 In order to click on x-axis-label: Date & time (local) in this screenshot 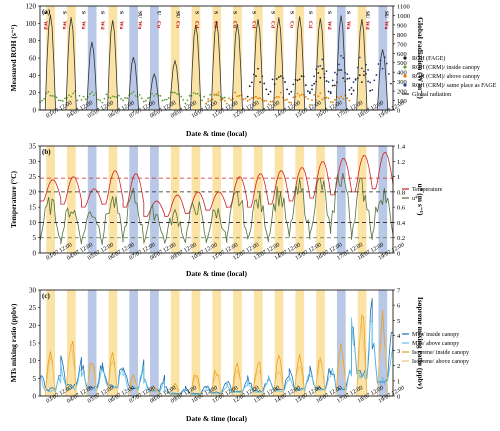, I will do `click(217, 418)`.